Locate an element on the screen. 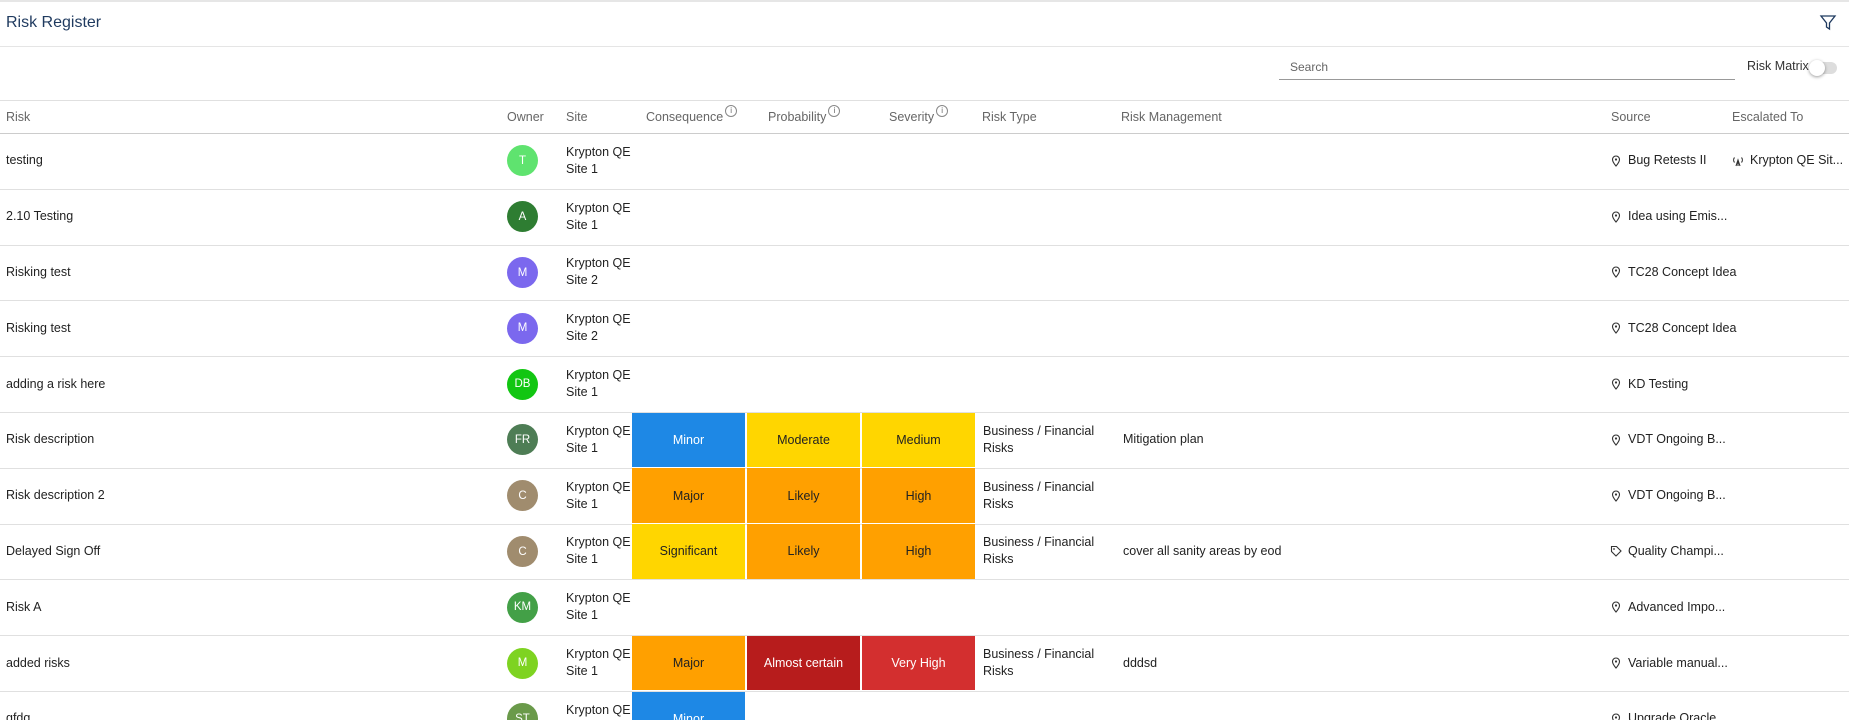 Image resolution: width=1849 pixels, height=720 pixels. owner-avatar: T is located at coordinates (522, 161).